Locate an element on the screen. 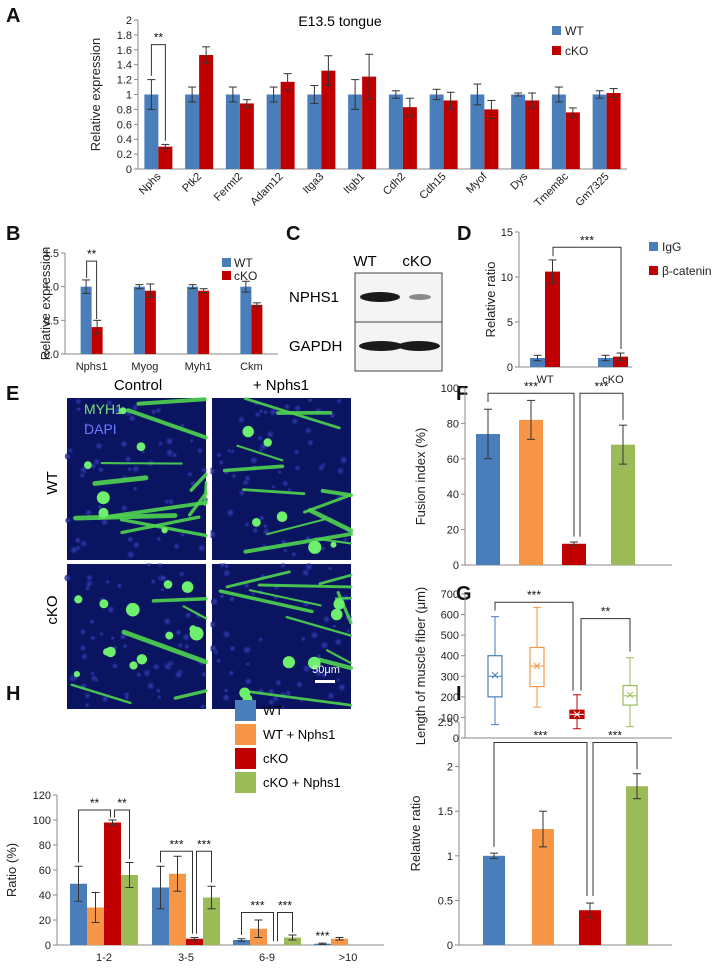 This screenshot has width=721, height=975. x-tick-label: Adam12 is located at coordinates (266, 189).